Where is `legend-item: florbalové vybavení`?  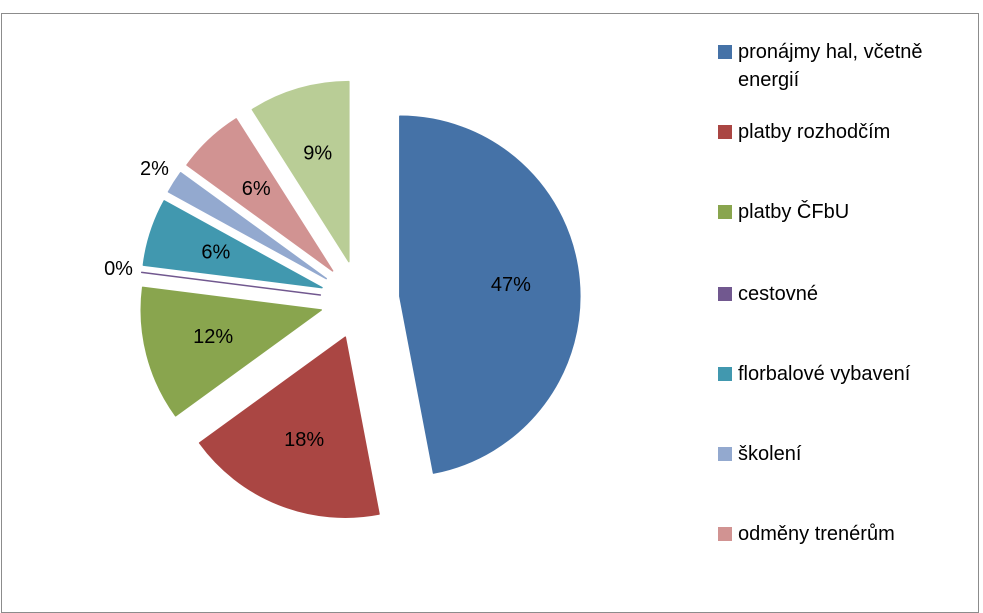 legend-item: florbalové vybavení is located at coordinates (849, 374).